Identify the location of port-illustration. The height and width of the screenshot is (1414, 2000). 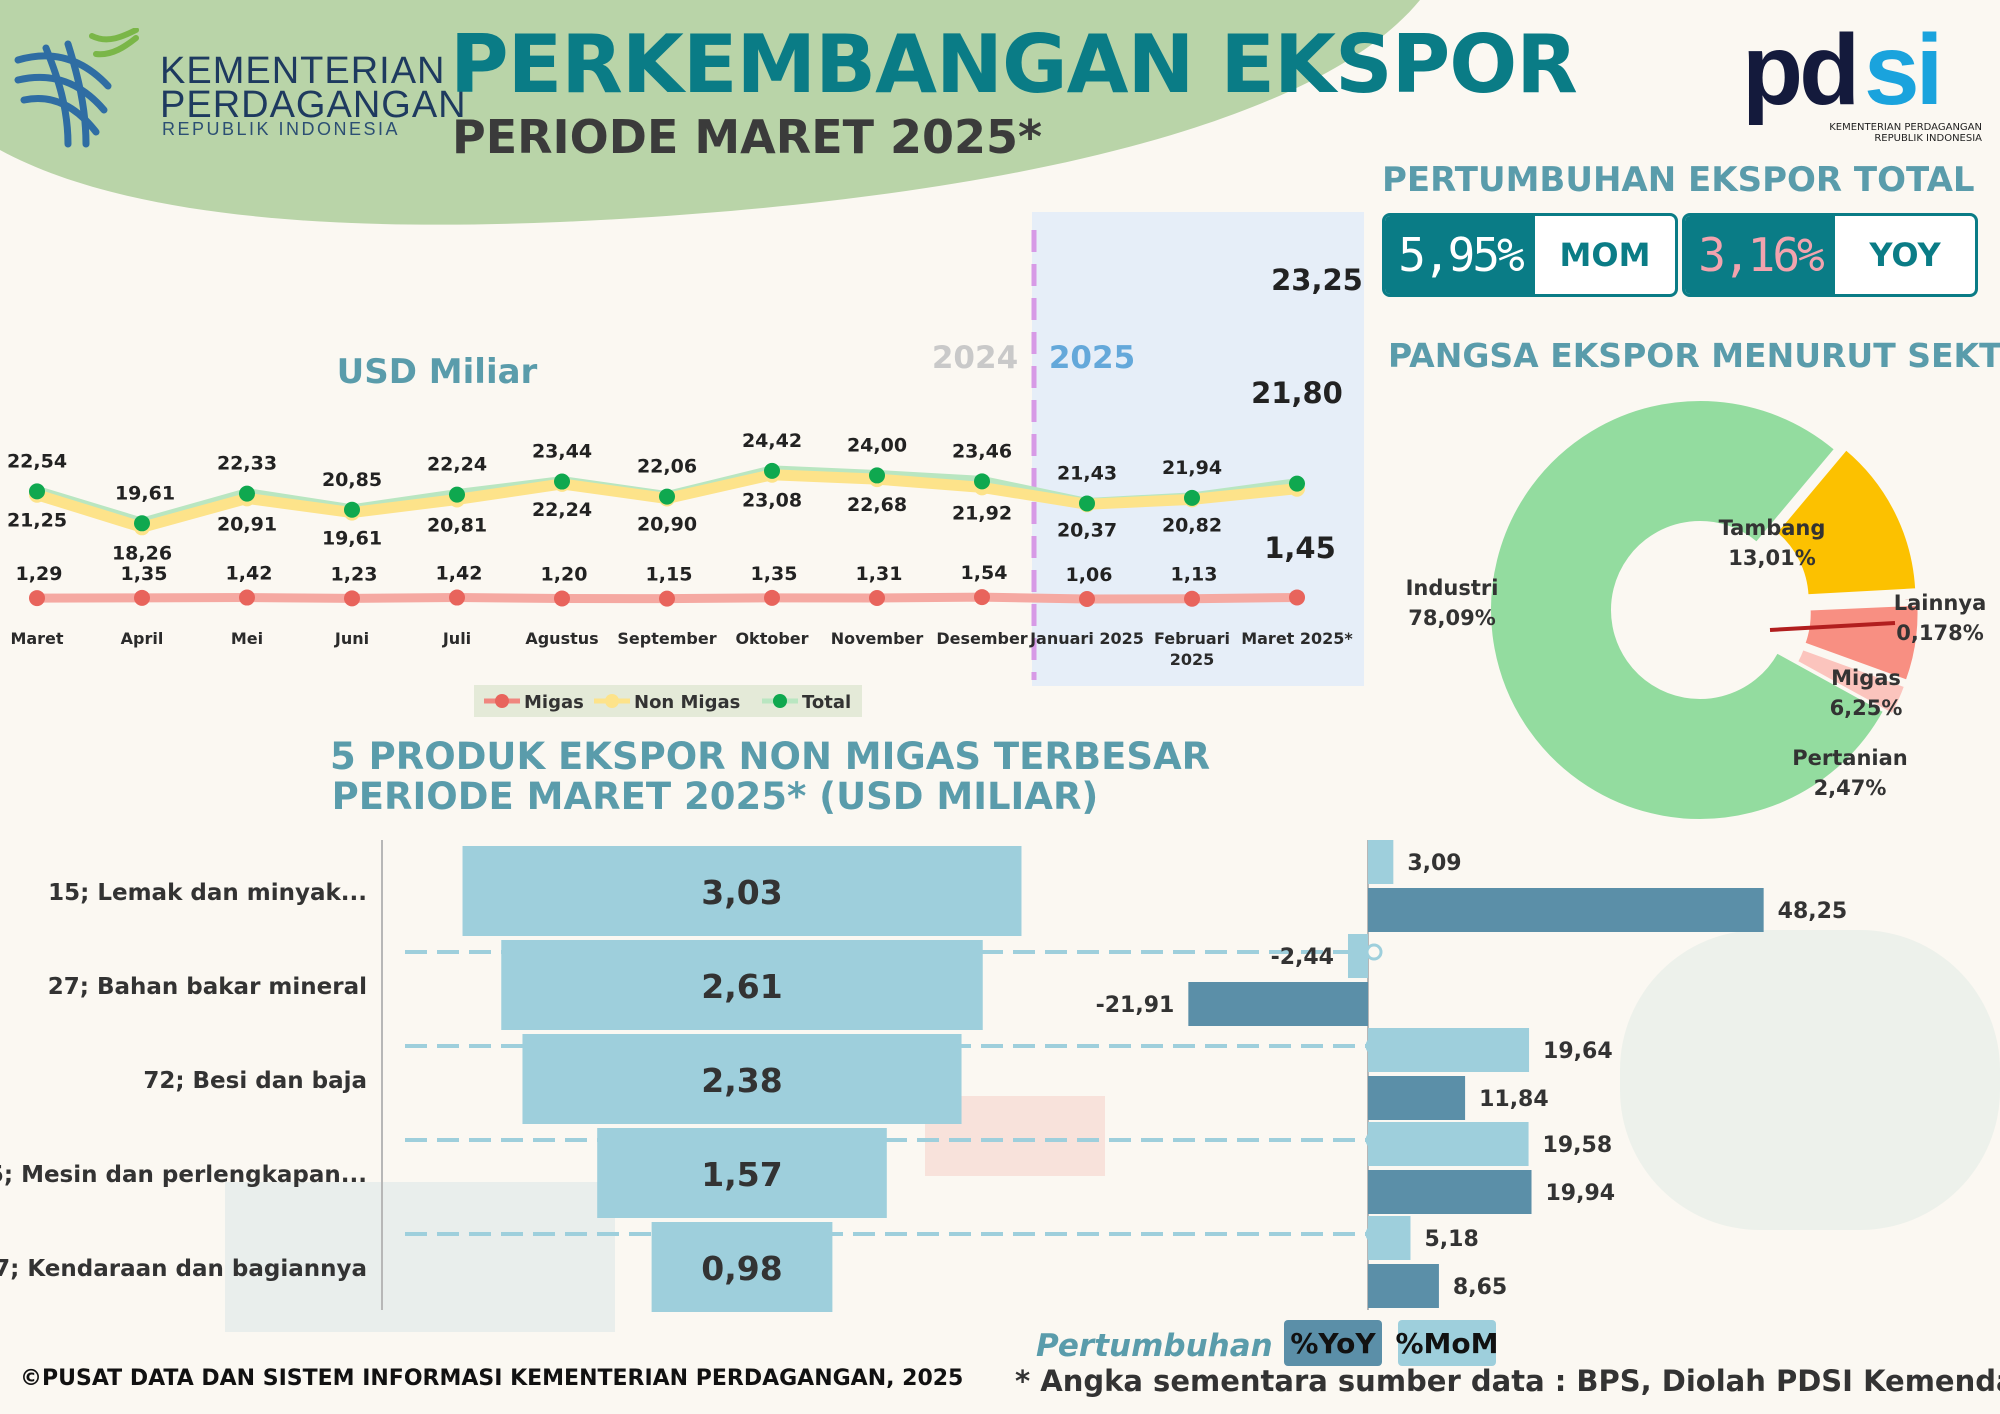
(1810, 1080).